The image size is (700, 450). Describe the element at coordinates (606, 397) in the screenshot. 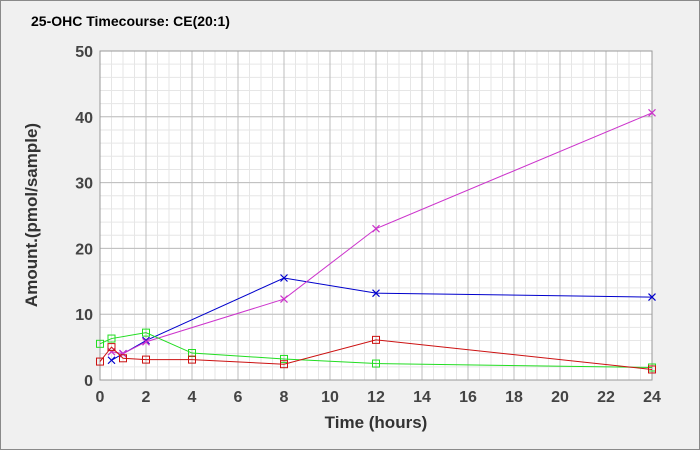

I see `x-tick-label: 22` at that location.